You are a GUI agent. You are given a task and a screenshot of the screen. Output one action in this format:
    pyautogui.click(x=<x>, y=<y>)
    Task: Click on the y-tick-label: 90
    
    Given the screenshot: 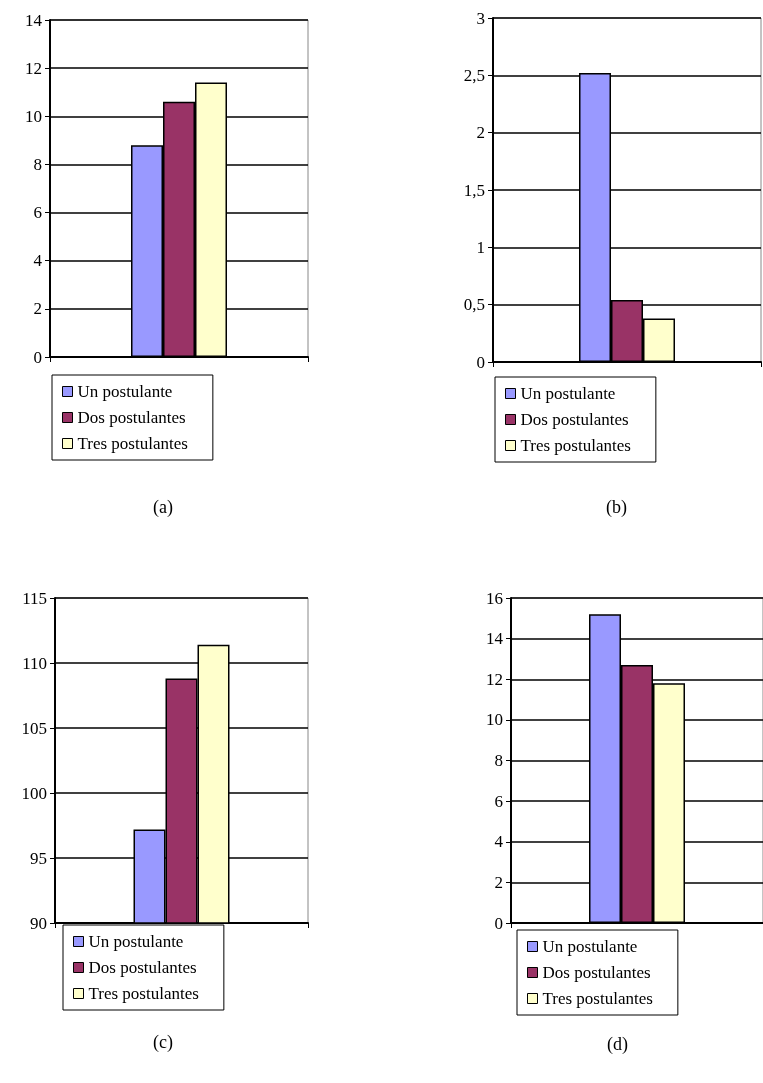 What is the action you would take?
    pyautogui.click(x=38, y=923)
    